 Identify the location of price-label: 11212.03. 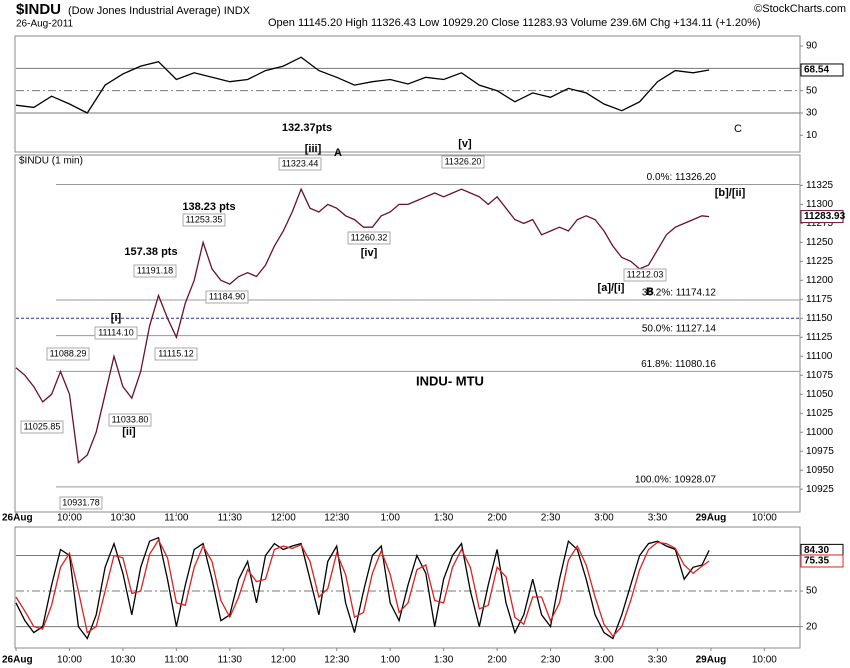
(645, 274).